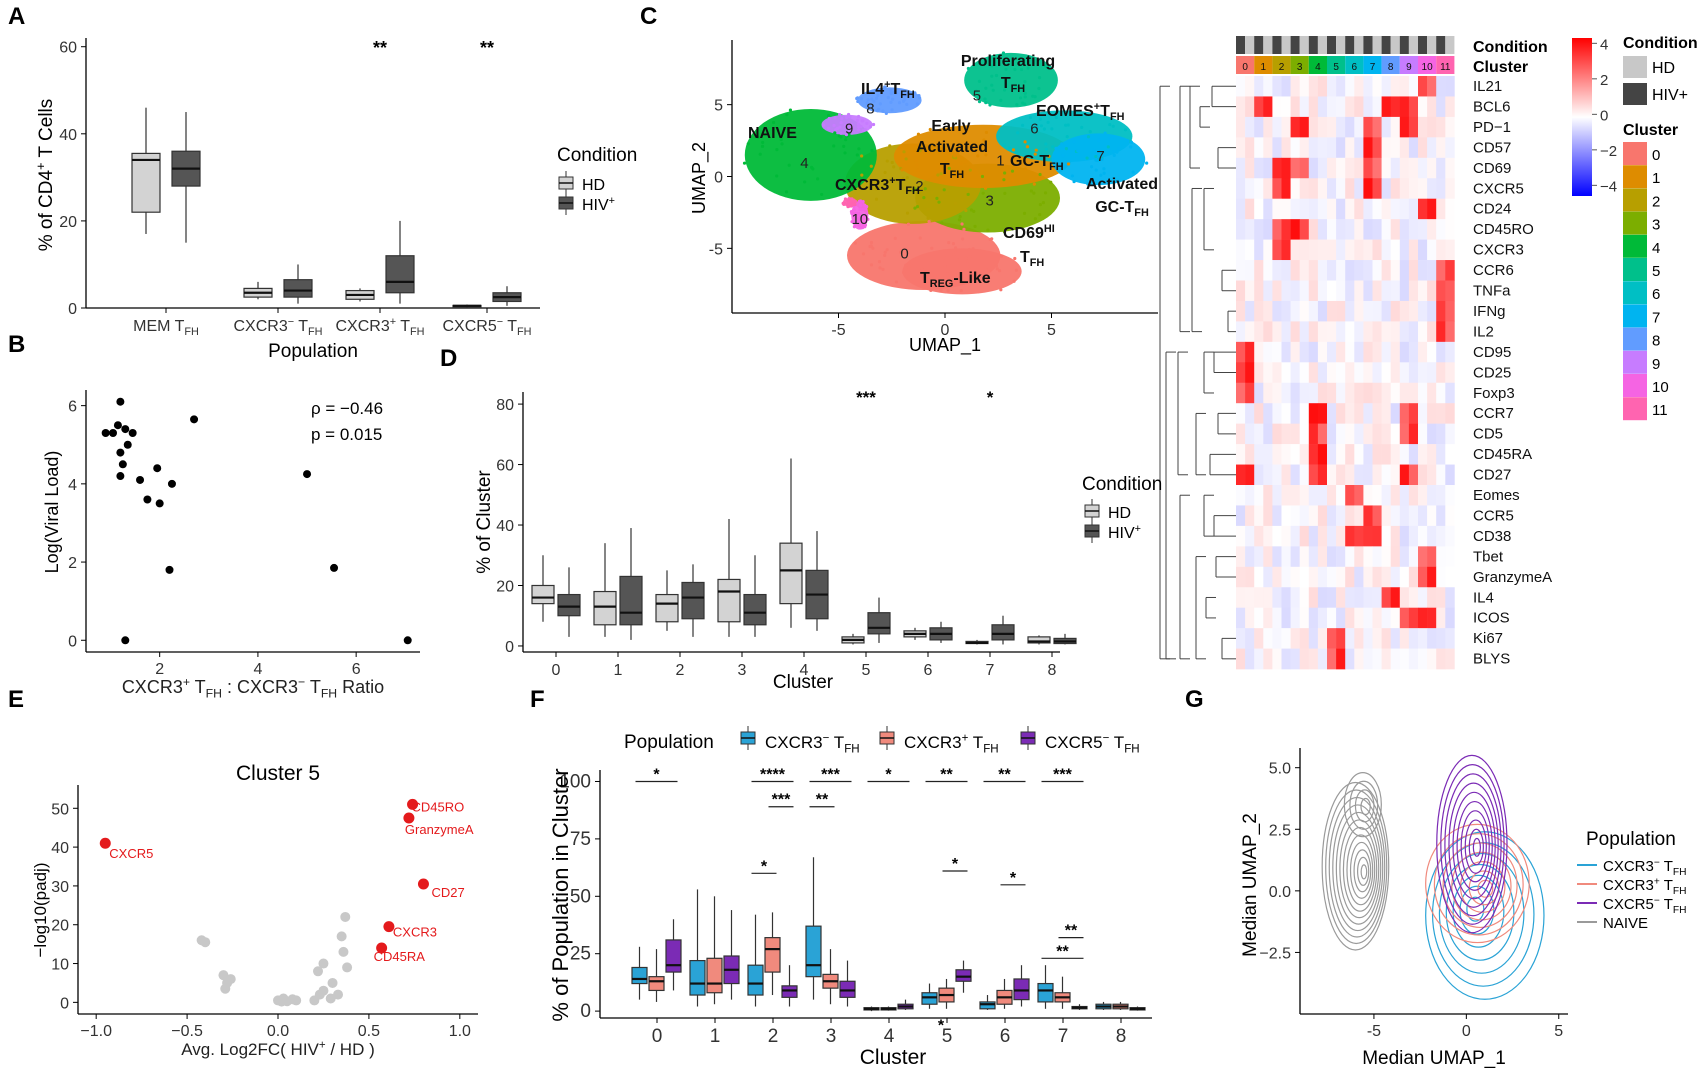 This screenshot has height=1069, width=1702. I want to click on condition-cell, so click(1386, 45).